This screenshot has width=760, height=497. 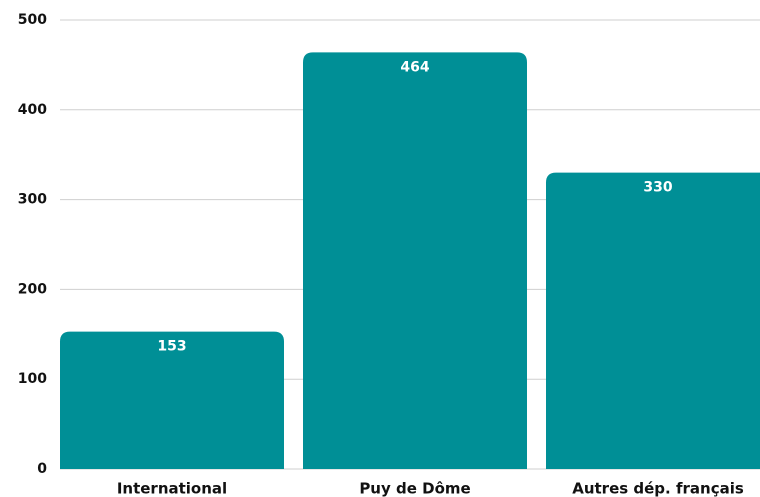 I want to click on y-tick-label: 500, so click(x=32, y=20).